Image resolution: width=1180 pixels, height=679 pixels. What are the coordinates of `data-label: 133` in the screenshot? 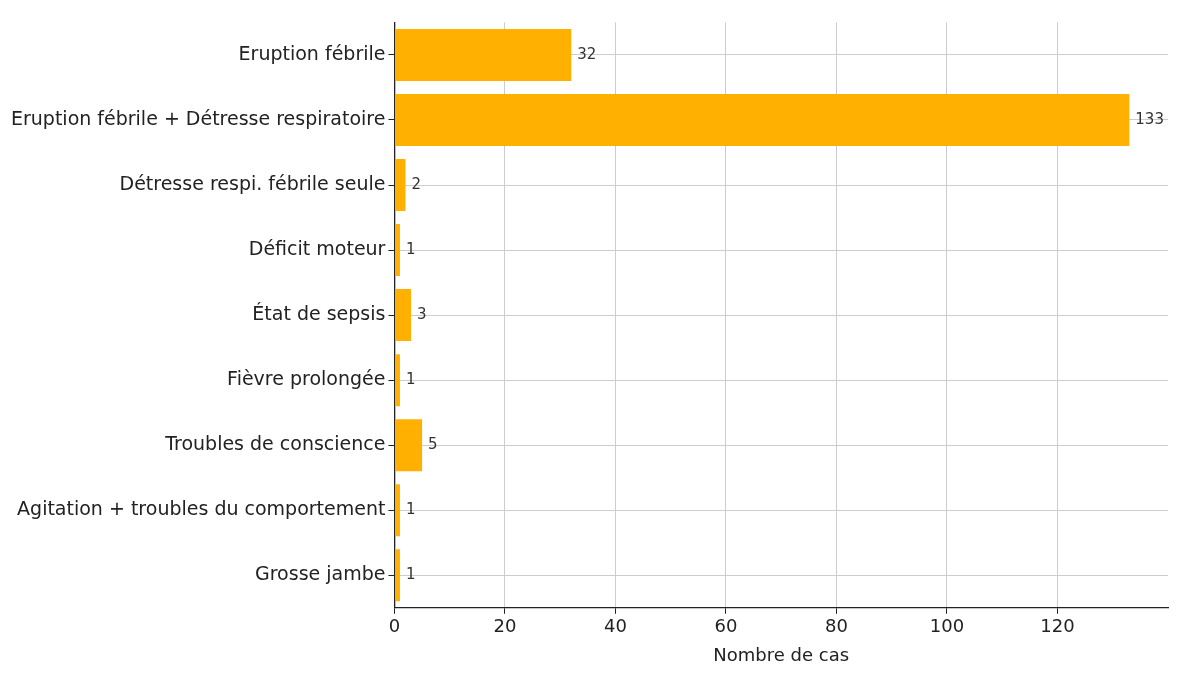 It's located at (1149, 118).